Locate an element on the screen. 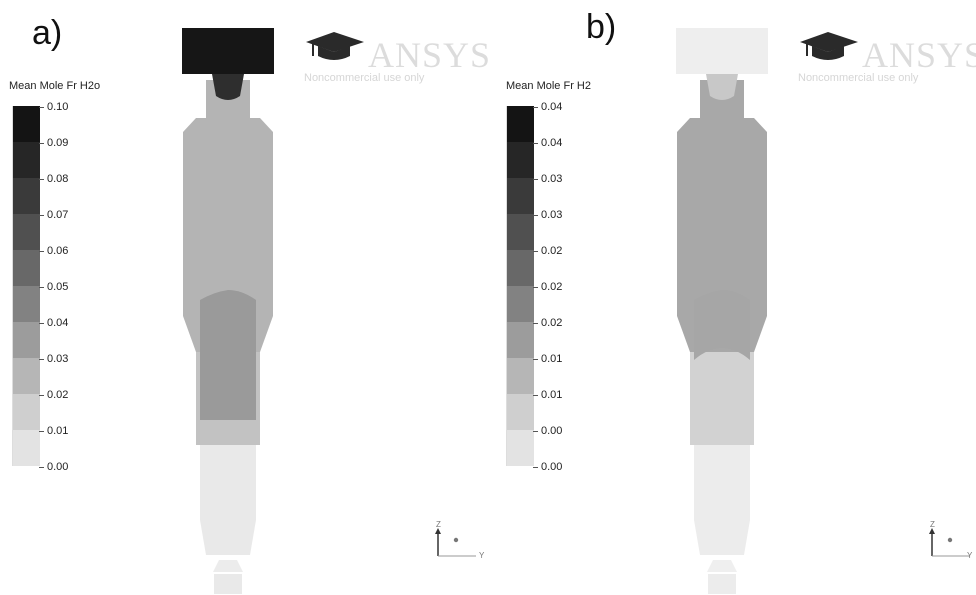 The width and height of the screenshot is (976, 595). legend-title: Mean Mole Fr H2 is located at coordinates (548, 86).